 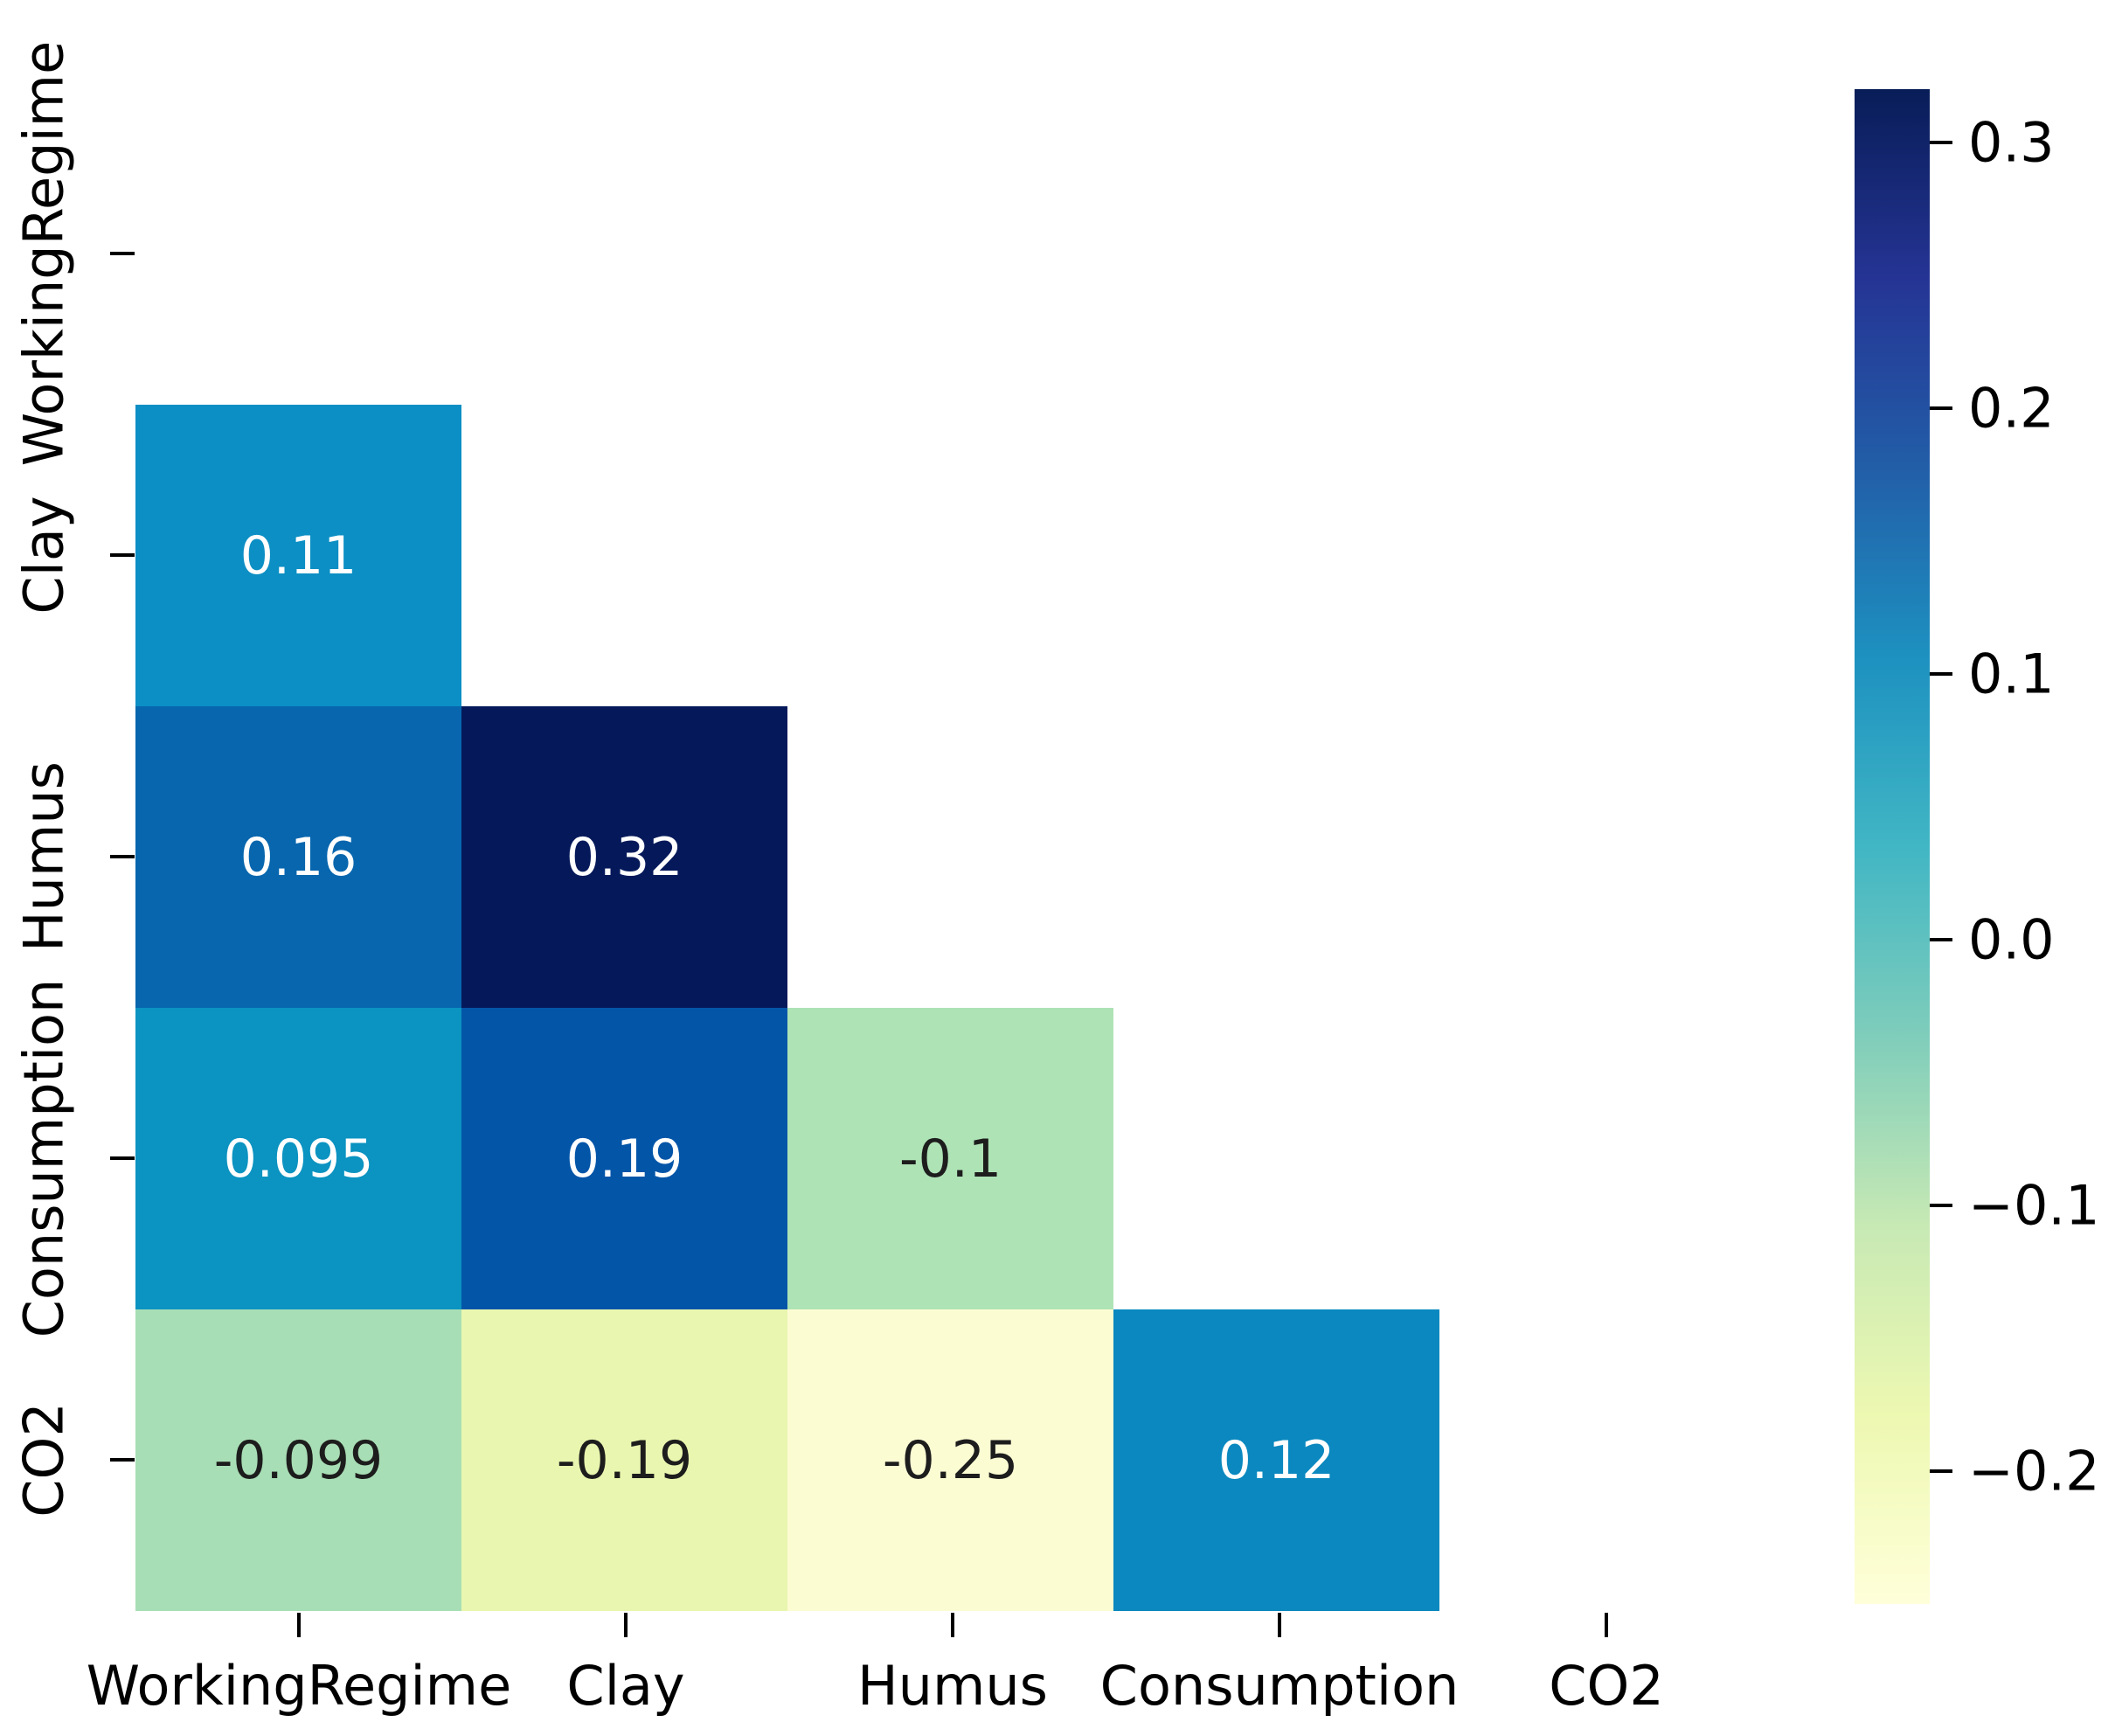 What do you see at coordinates (1941, 674) in the screenshot?
I see `colorbar-tick-0.1` at bounding box center [1941, 674].